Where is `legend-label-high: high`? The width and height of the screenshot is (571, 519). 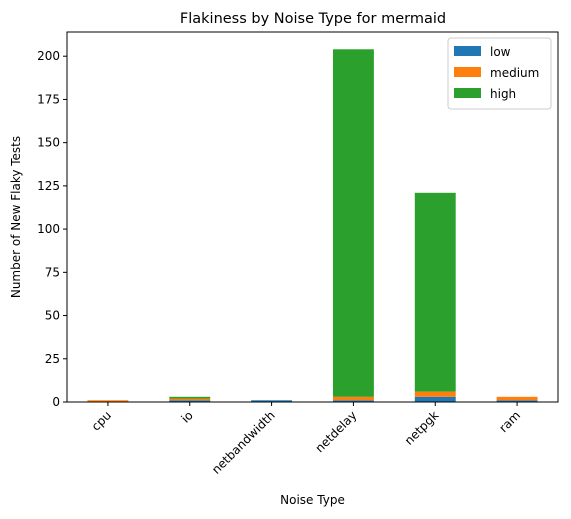
legend-label-high: high is located at coordinates (503, 94).